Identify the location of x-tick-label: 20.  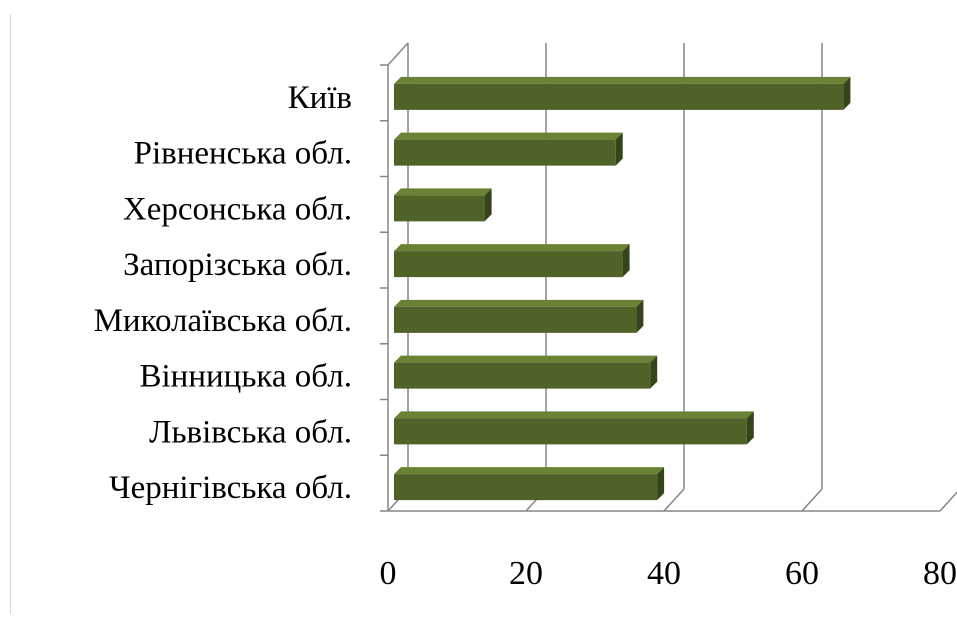
(526, 573).